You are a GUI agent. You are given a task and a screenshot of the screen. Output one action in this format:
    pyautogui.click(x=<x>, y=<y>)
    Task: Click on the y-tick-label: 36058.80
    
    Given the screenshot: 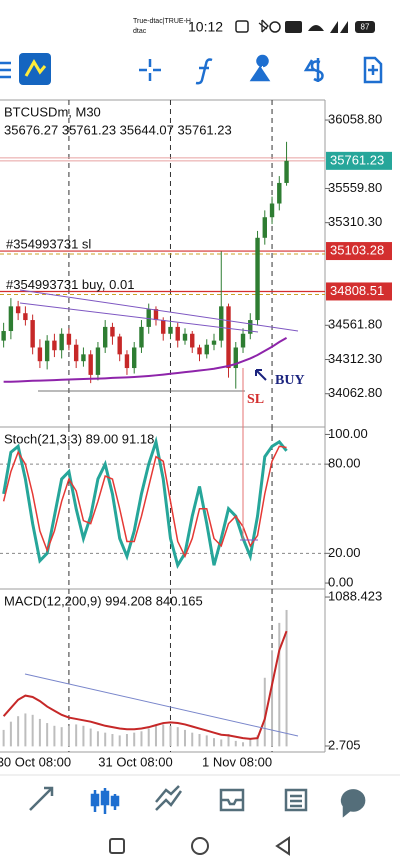 What is the action you would take?
    pyautogui.click(x=355, y=118)
    